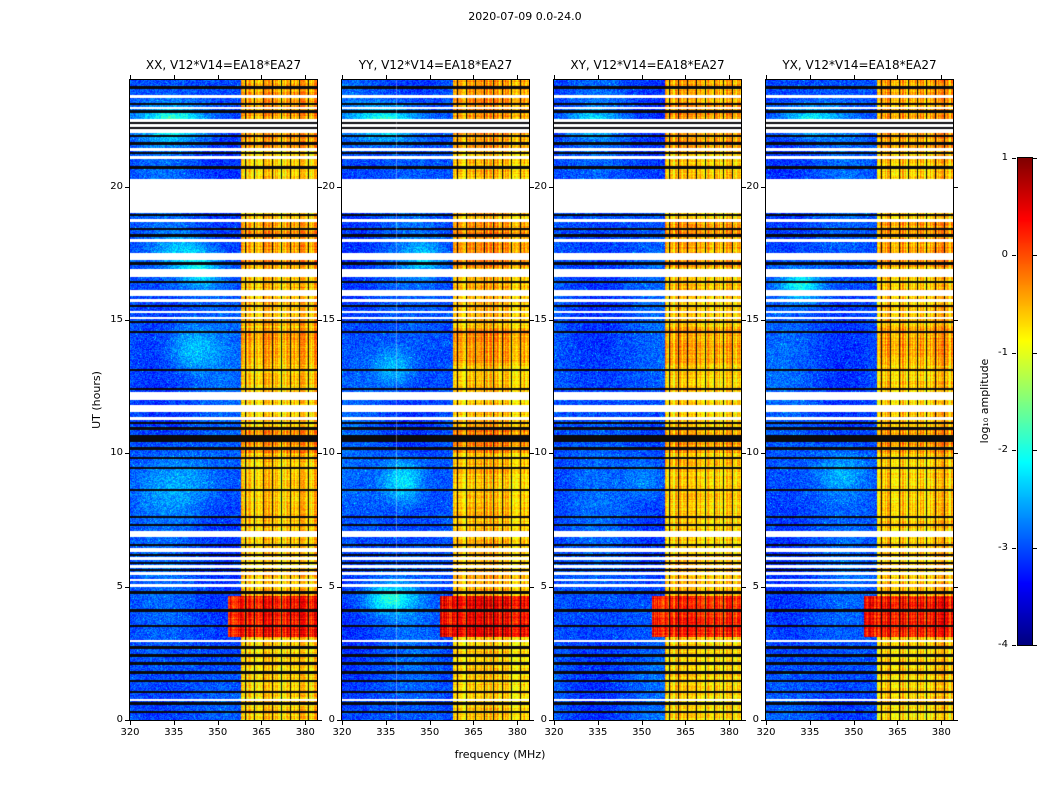  I want to click on panel-title-yx: YX, V12*V14=EA18*EA27, so click(859, 65).